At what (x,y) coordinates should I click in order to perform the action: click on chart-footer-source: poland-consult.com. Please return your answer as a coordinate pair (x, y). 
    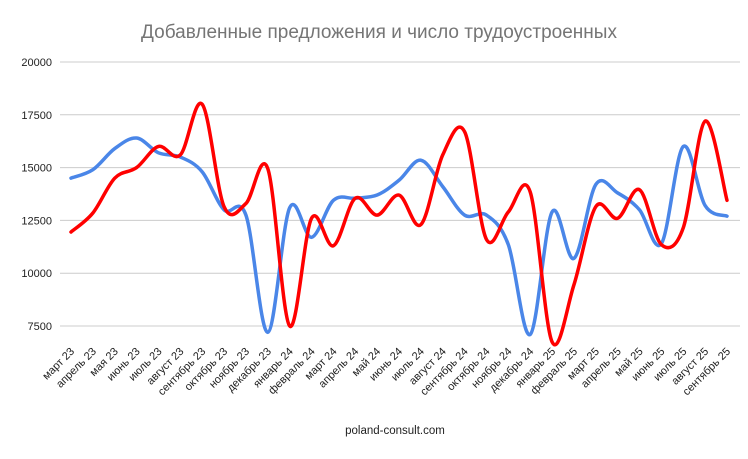
    Looking at the image, I should click on (395, 431).